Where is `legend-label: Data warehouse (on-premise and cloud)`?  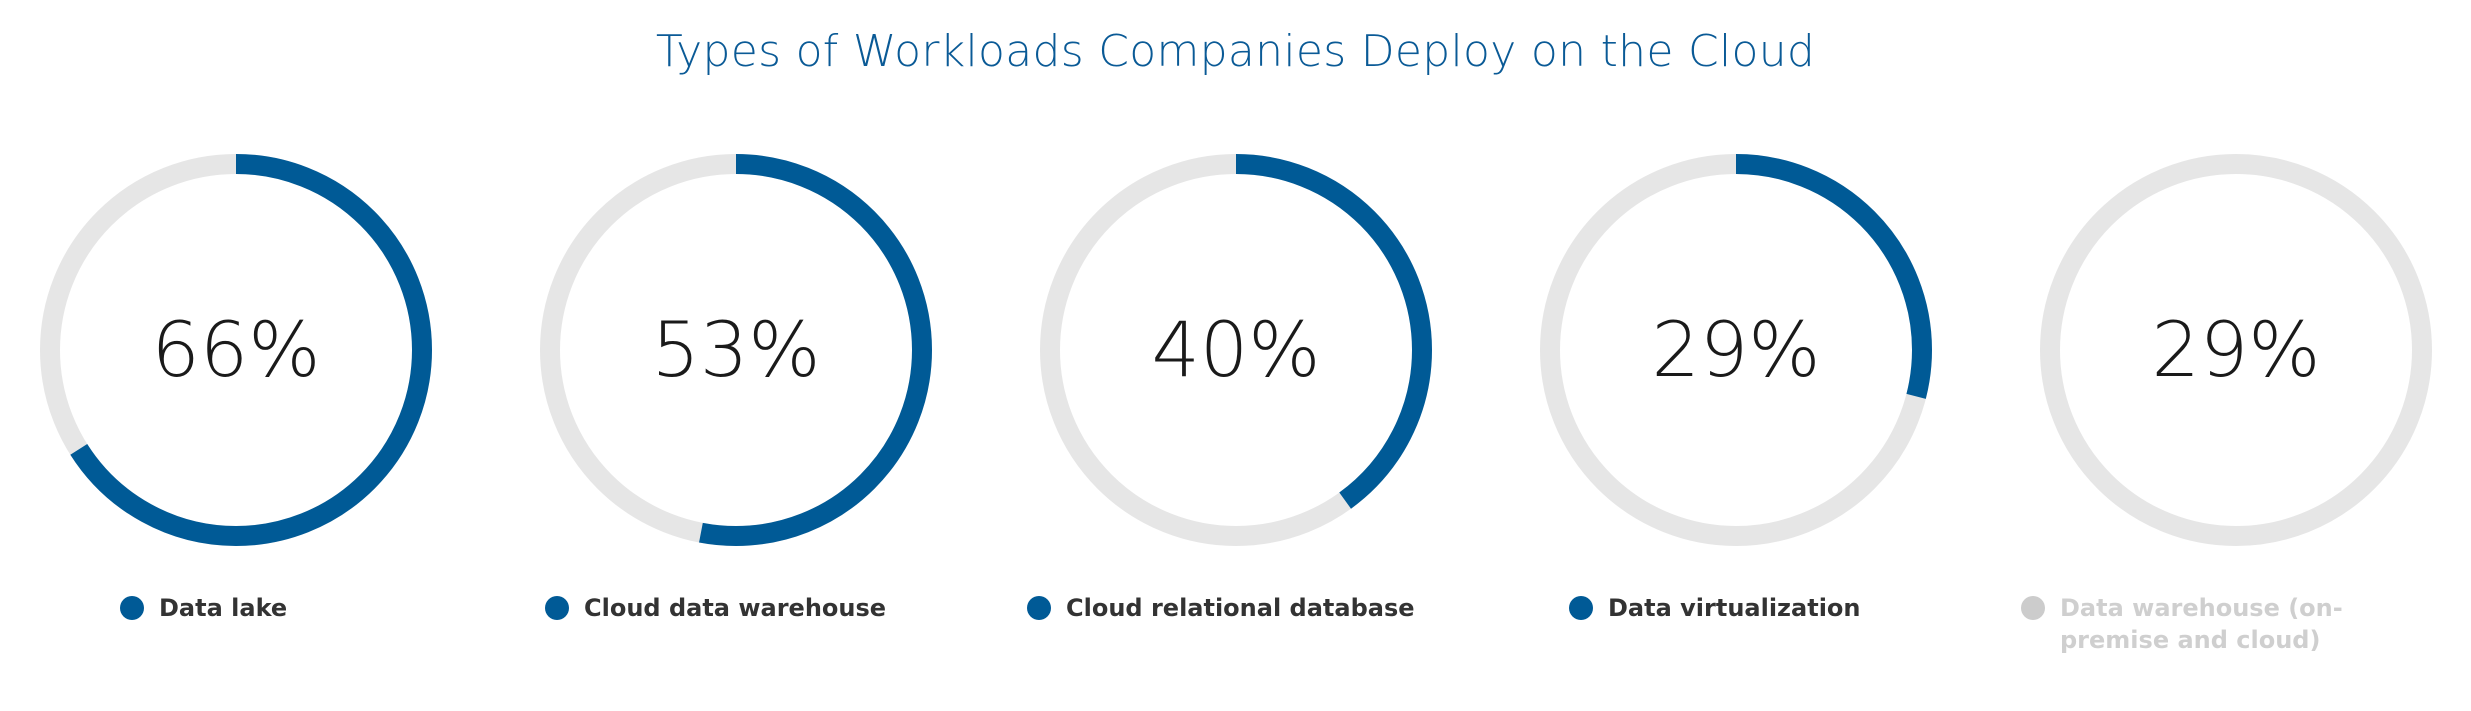
legend-label: Data warehouse (on-premise and cloud) is located at coordinates (2201, 624).